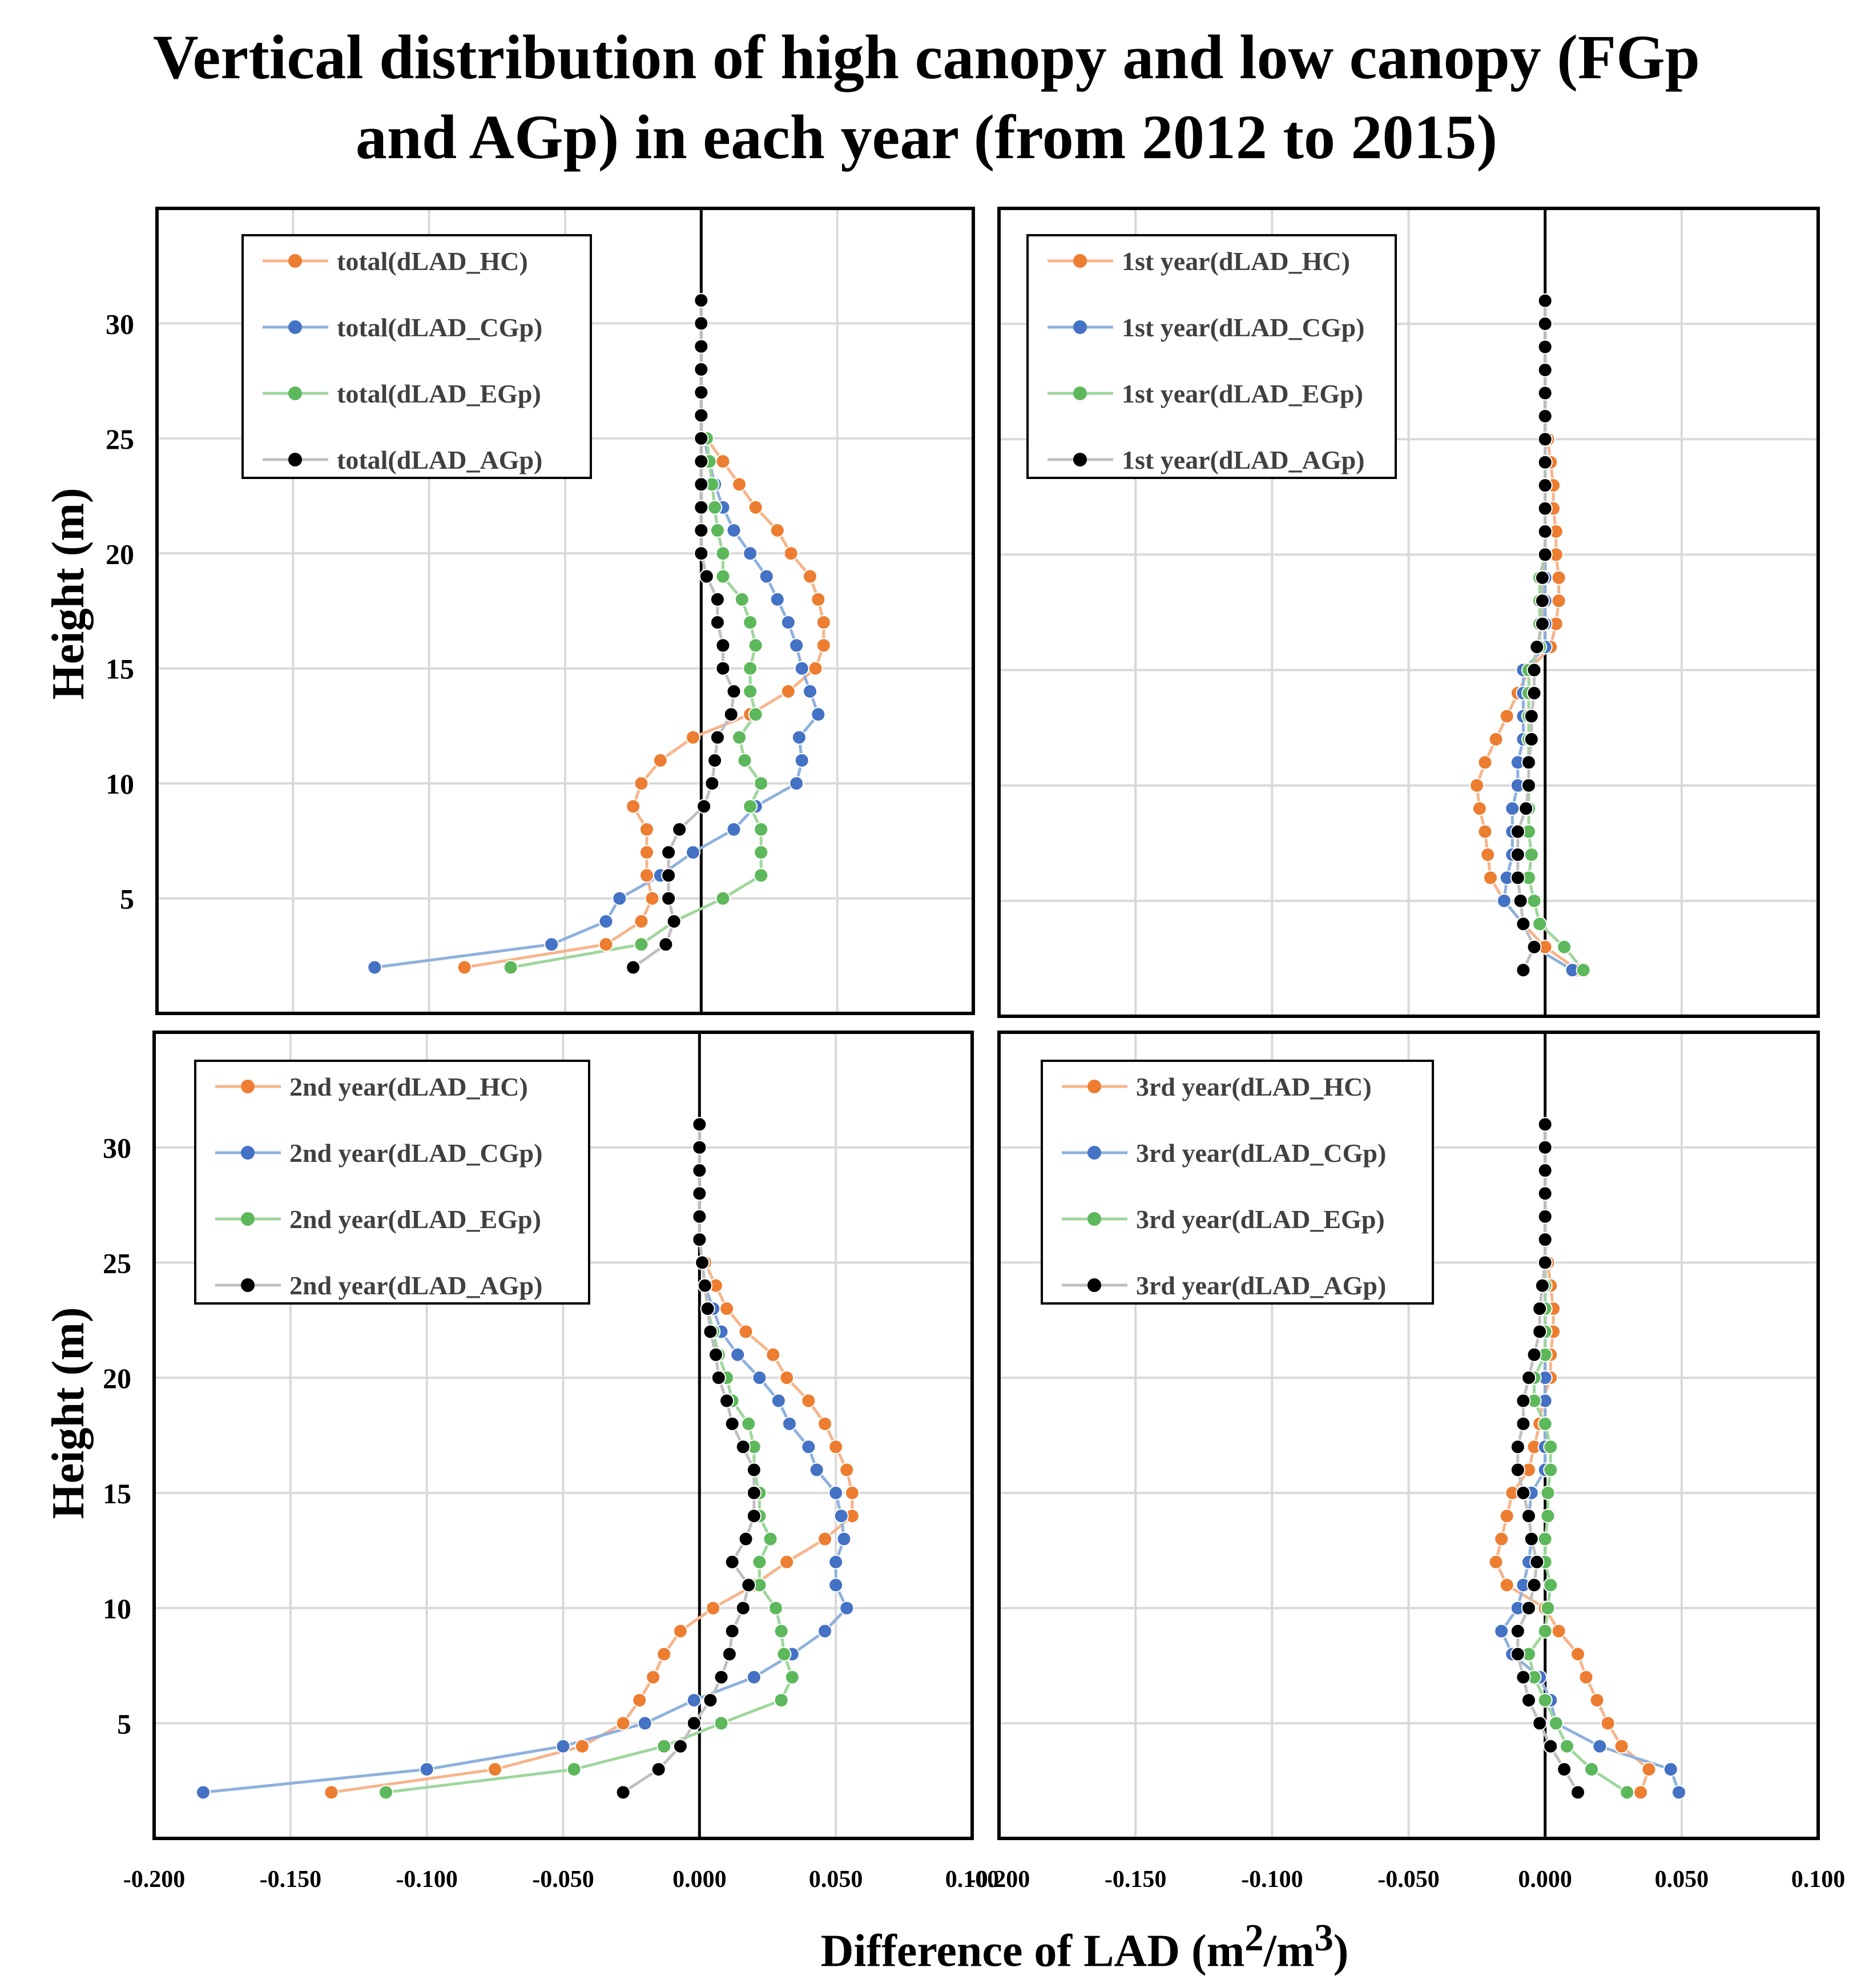 This screenshot has width=1853, height=1988. What do you see at coordinates (1094, 1285) in the screenshot?
I see `legend-marker-AGp` at bounding box center [1094, 1285].